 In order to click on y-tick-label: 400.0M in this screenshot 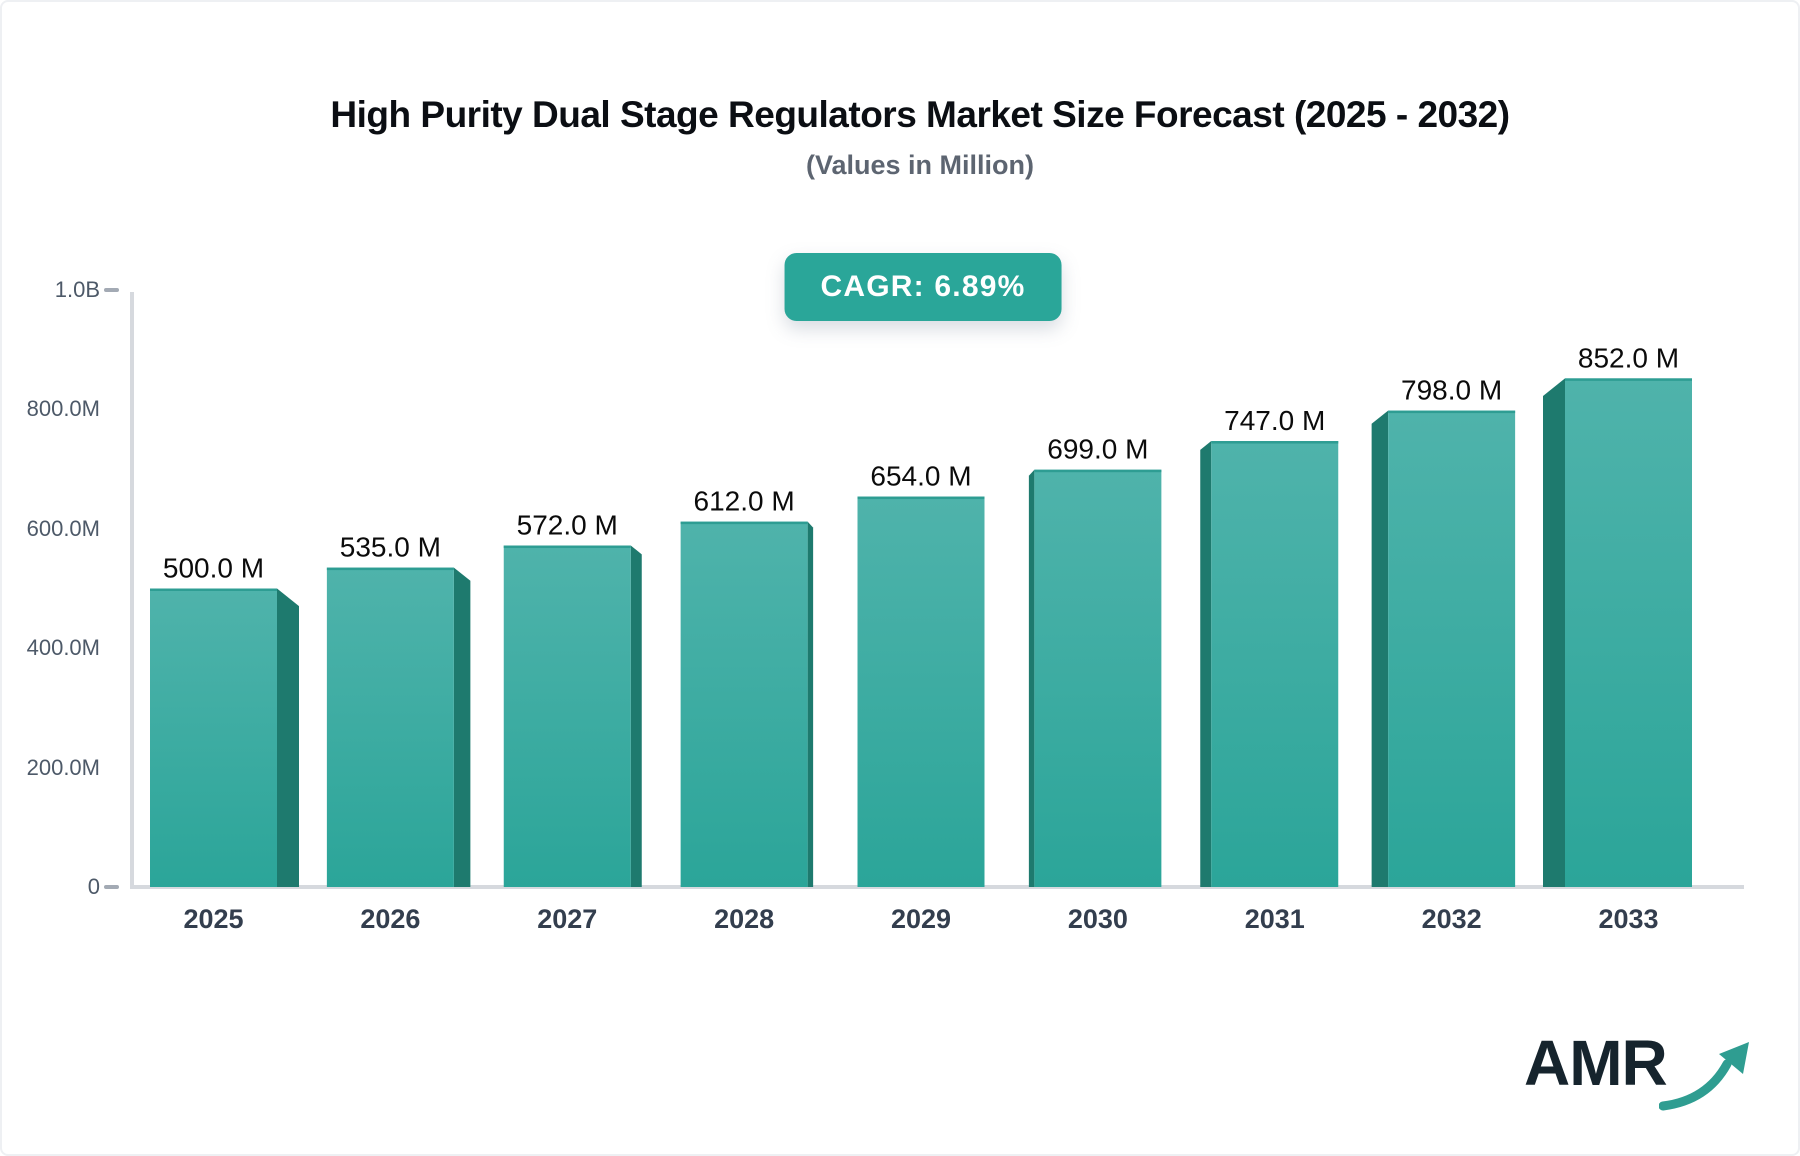, I will do `click(63, 648)`.